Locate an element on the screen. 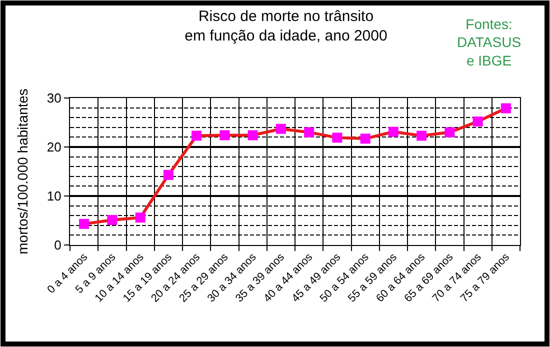 This screenshot has height=347, width=550. y-tick-label: 0 is located at coordinates (58, 245).